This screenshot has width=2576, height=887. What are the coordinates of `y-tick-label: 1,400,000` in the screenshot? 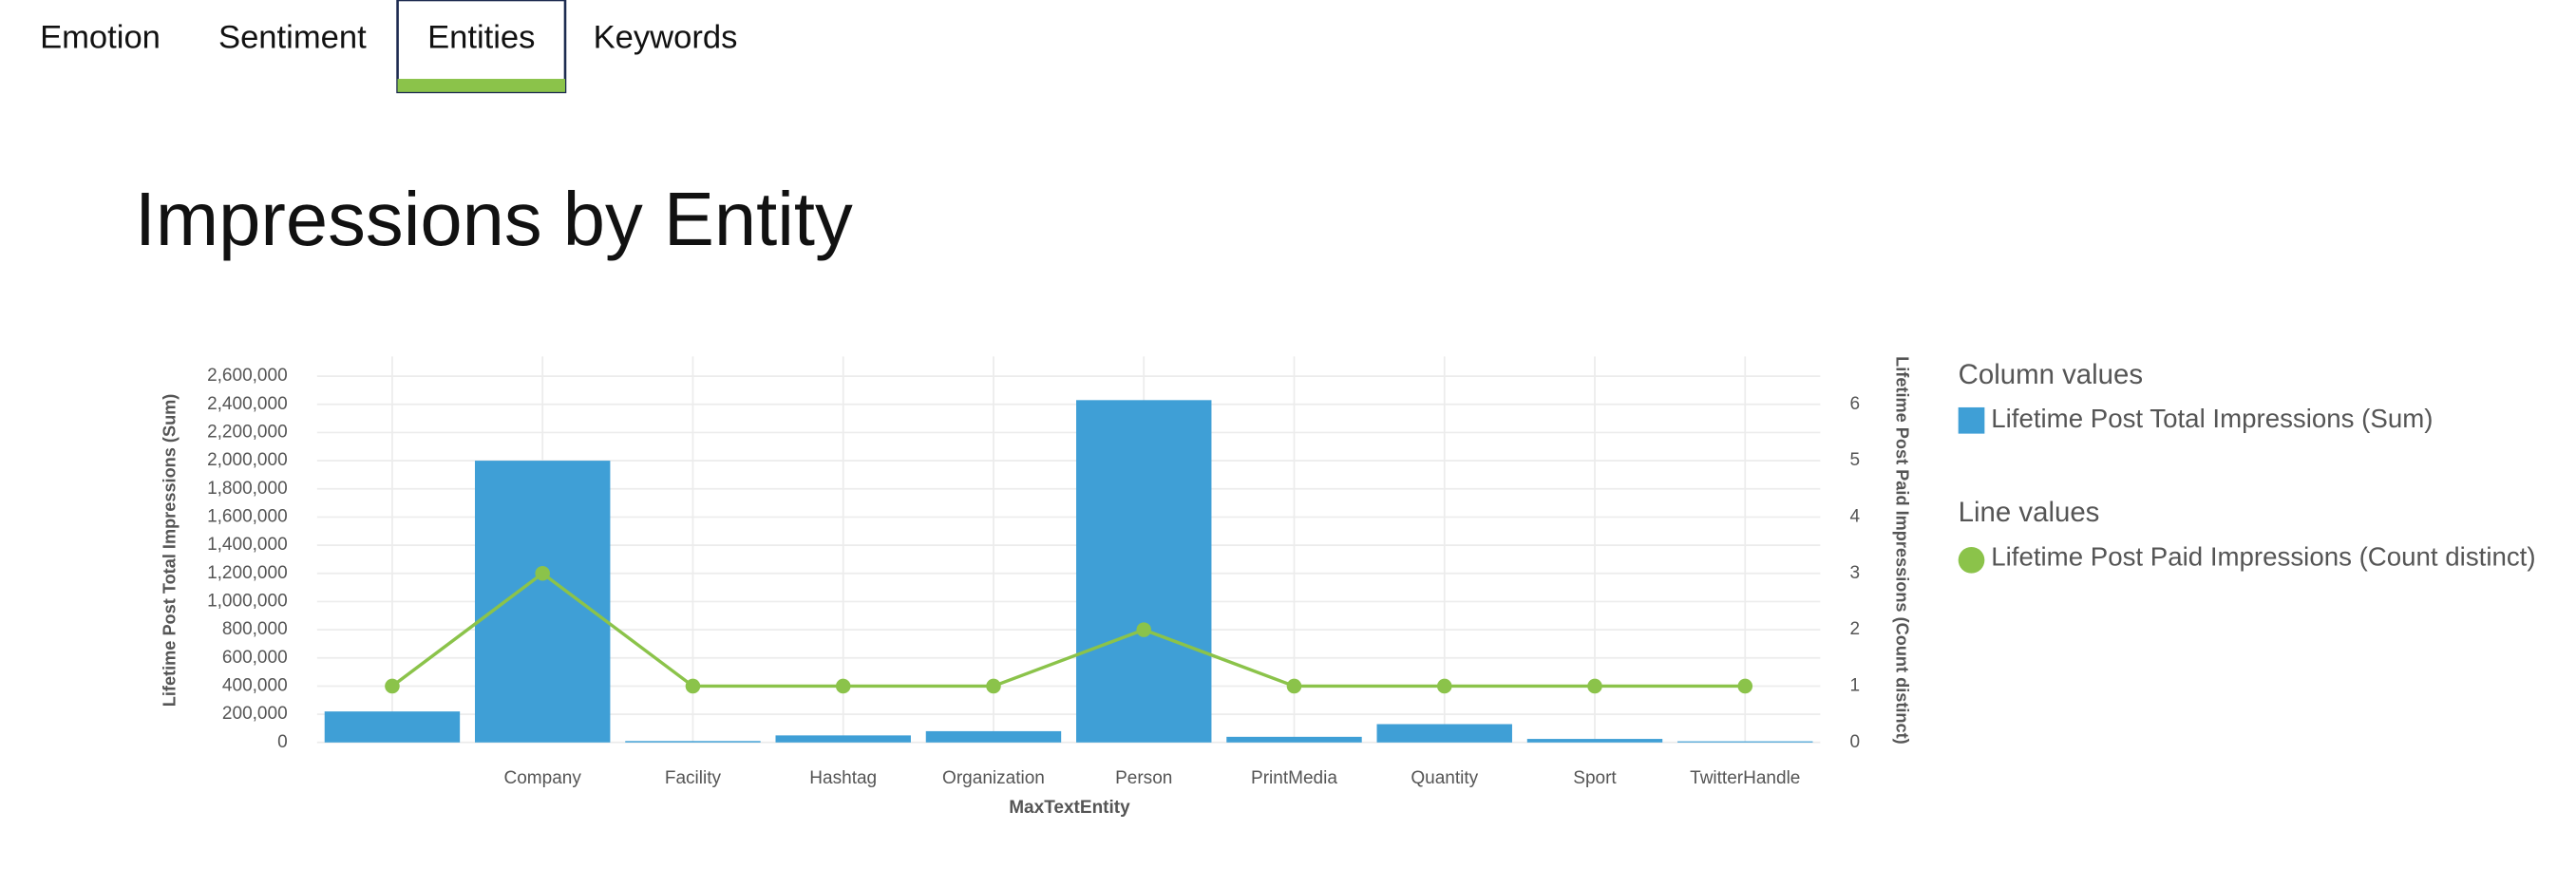 It's located at (247, 545).